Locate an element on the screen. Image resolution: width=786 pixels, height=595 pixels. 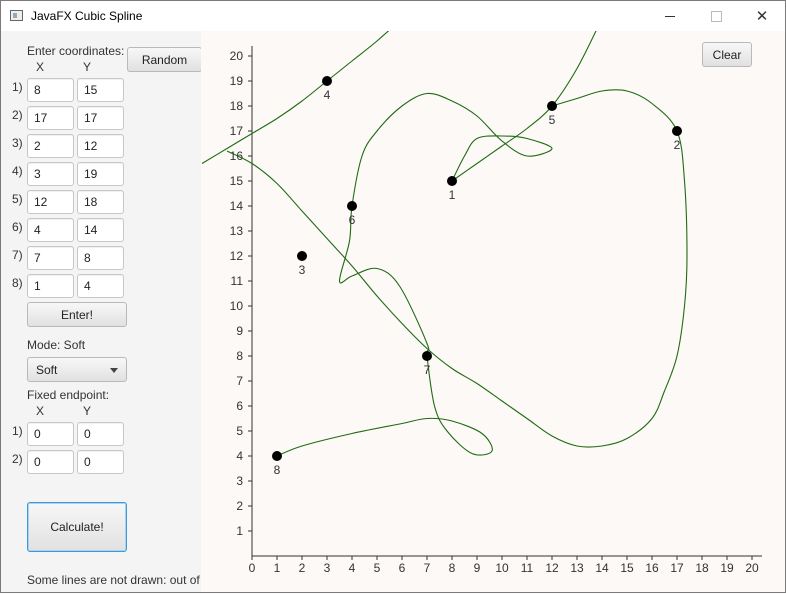
calculate-button: Calculate! is located at coordinates (77, 527).